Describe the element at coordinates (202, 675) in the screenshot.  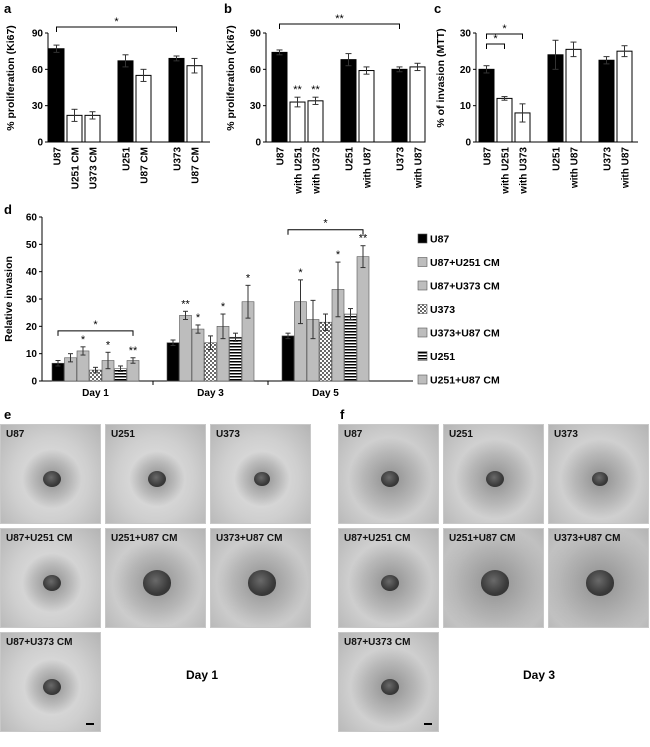
I see `panel-e-day-label: Day 1` at that location.